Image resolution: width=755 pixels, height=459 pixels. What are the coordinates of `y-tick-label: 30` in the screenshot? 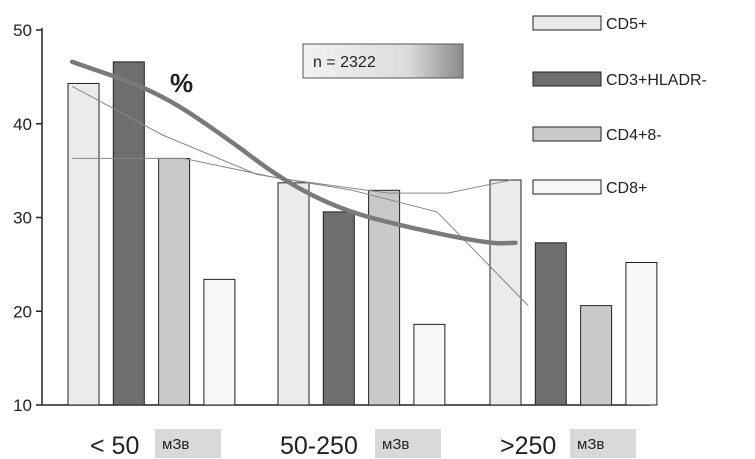 It's located at (22, 218).